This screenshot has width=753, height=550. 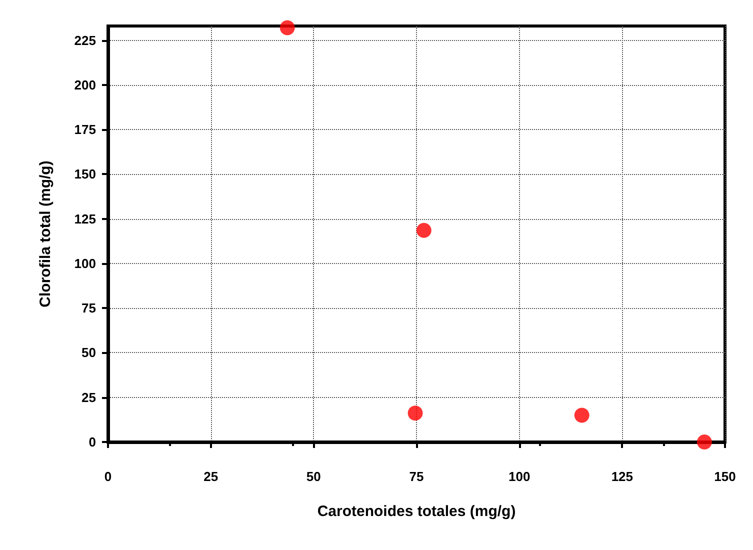 I want to click on y-tick-label: 125, so click(x=85, y=218).